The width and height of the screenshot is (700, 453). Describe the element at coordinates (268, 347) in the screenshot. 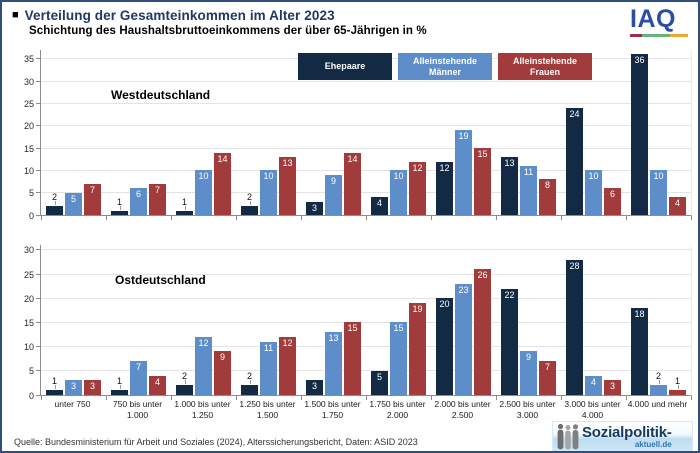

I see `bar-value-label: 11` at that location.